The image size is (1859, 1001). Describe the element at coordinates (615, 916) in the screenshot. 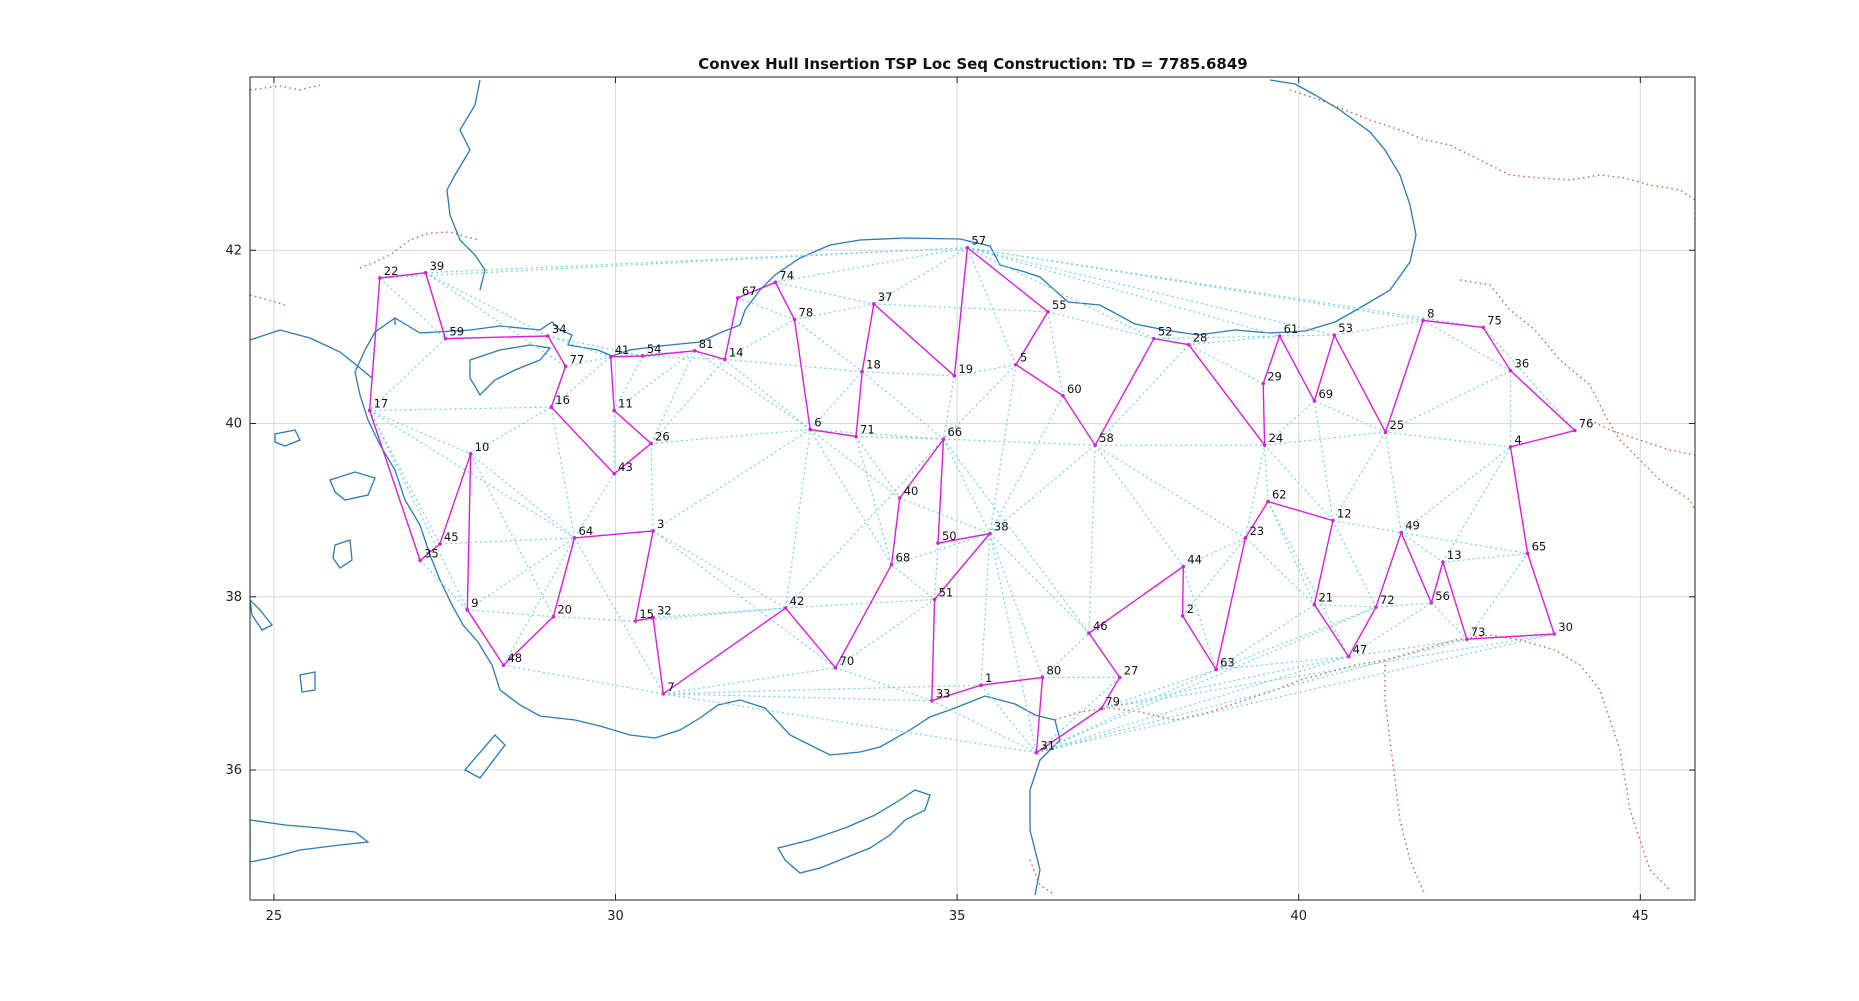

I see `x-tick-label: 30` at that location.